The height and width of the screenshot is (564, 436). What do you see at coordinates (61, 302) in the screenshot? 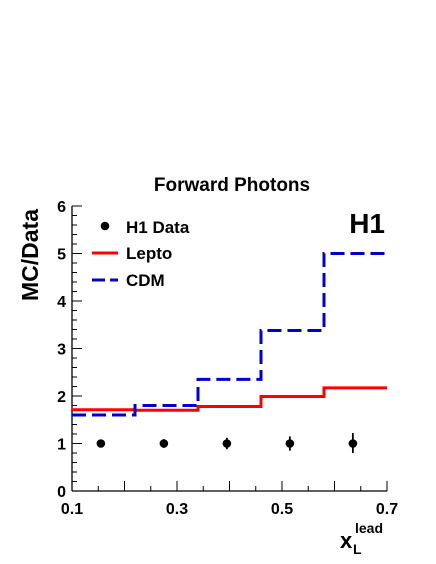
I see `y-tick-label: 4` at bounding box center [61, 302].